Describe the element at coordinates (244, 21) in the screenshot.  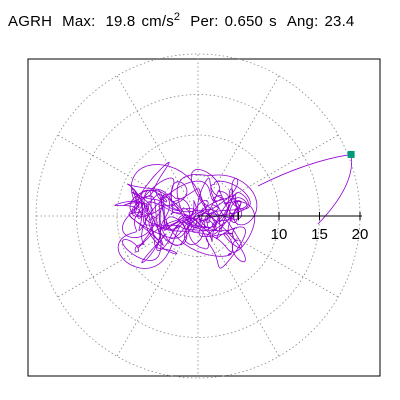
I see `per-value: 0.650` at that location.